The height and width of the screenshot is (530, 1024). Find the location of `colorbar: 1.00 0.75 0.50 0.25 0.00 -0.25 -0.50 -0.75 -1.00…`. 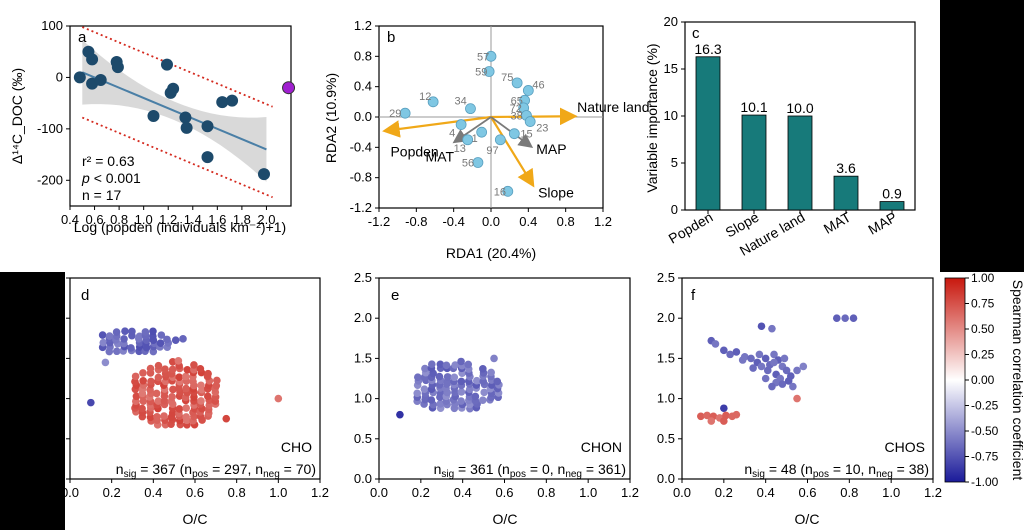

colorbar: 1.00 0.75 0.50 0.25 0.00 -0.25 -0.50 -0.75 -1.00… is located at coordinates (984, 380).